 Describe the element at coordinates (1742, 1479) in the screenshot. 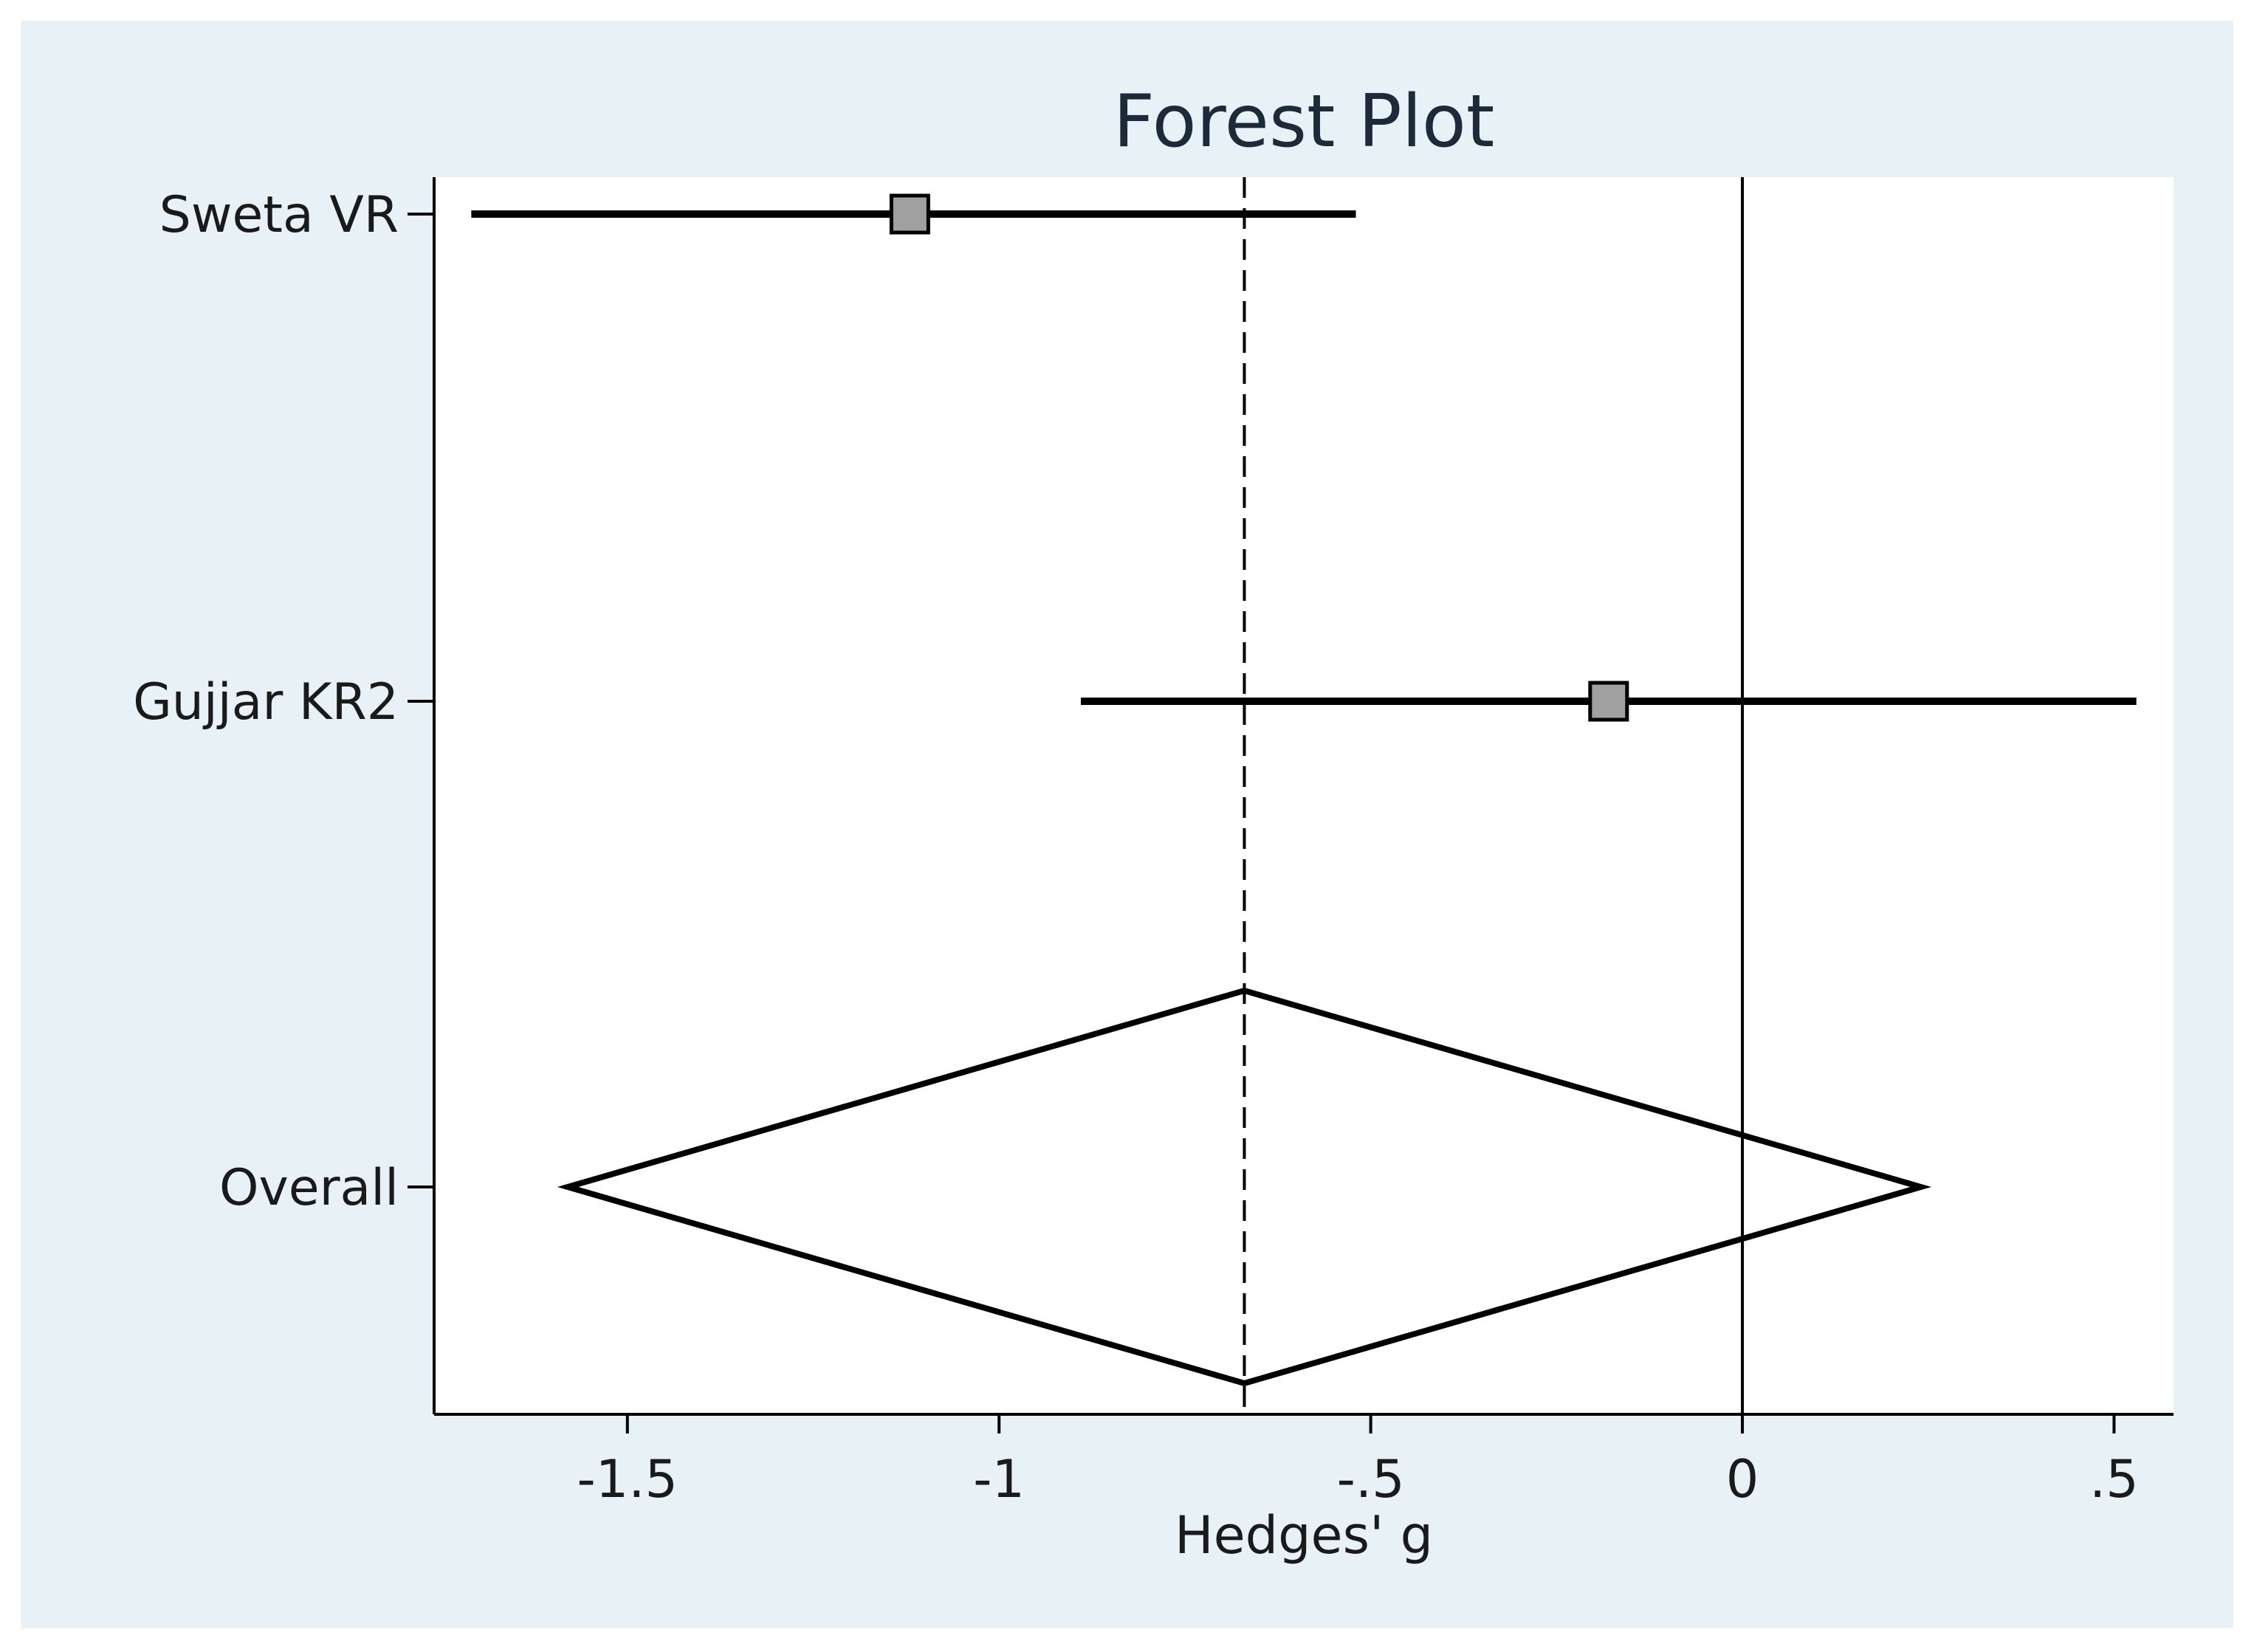

I see `x-tick-label: 0` at that location.